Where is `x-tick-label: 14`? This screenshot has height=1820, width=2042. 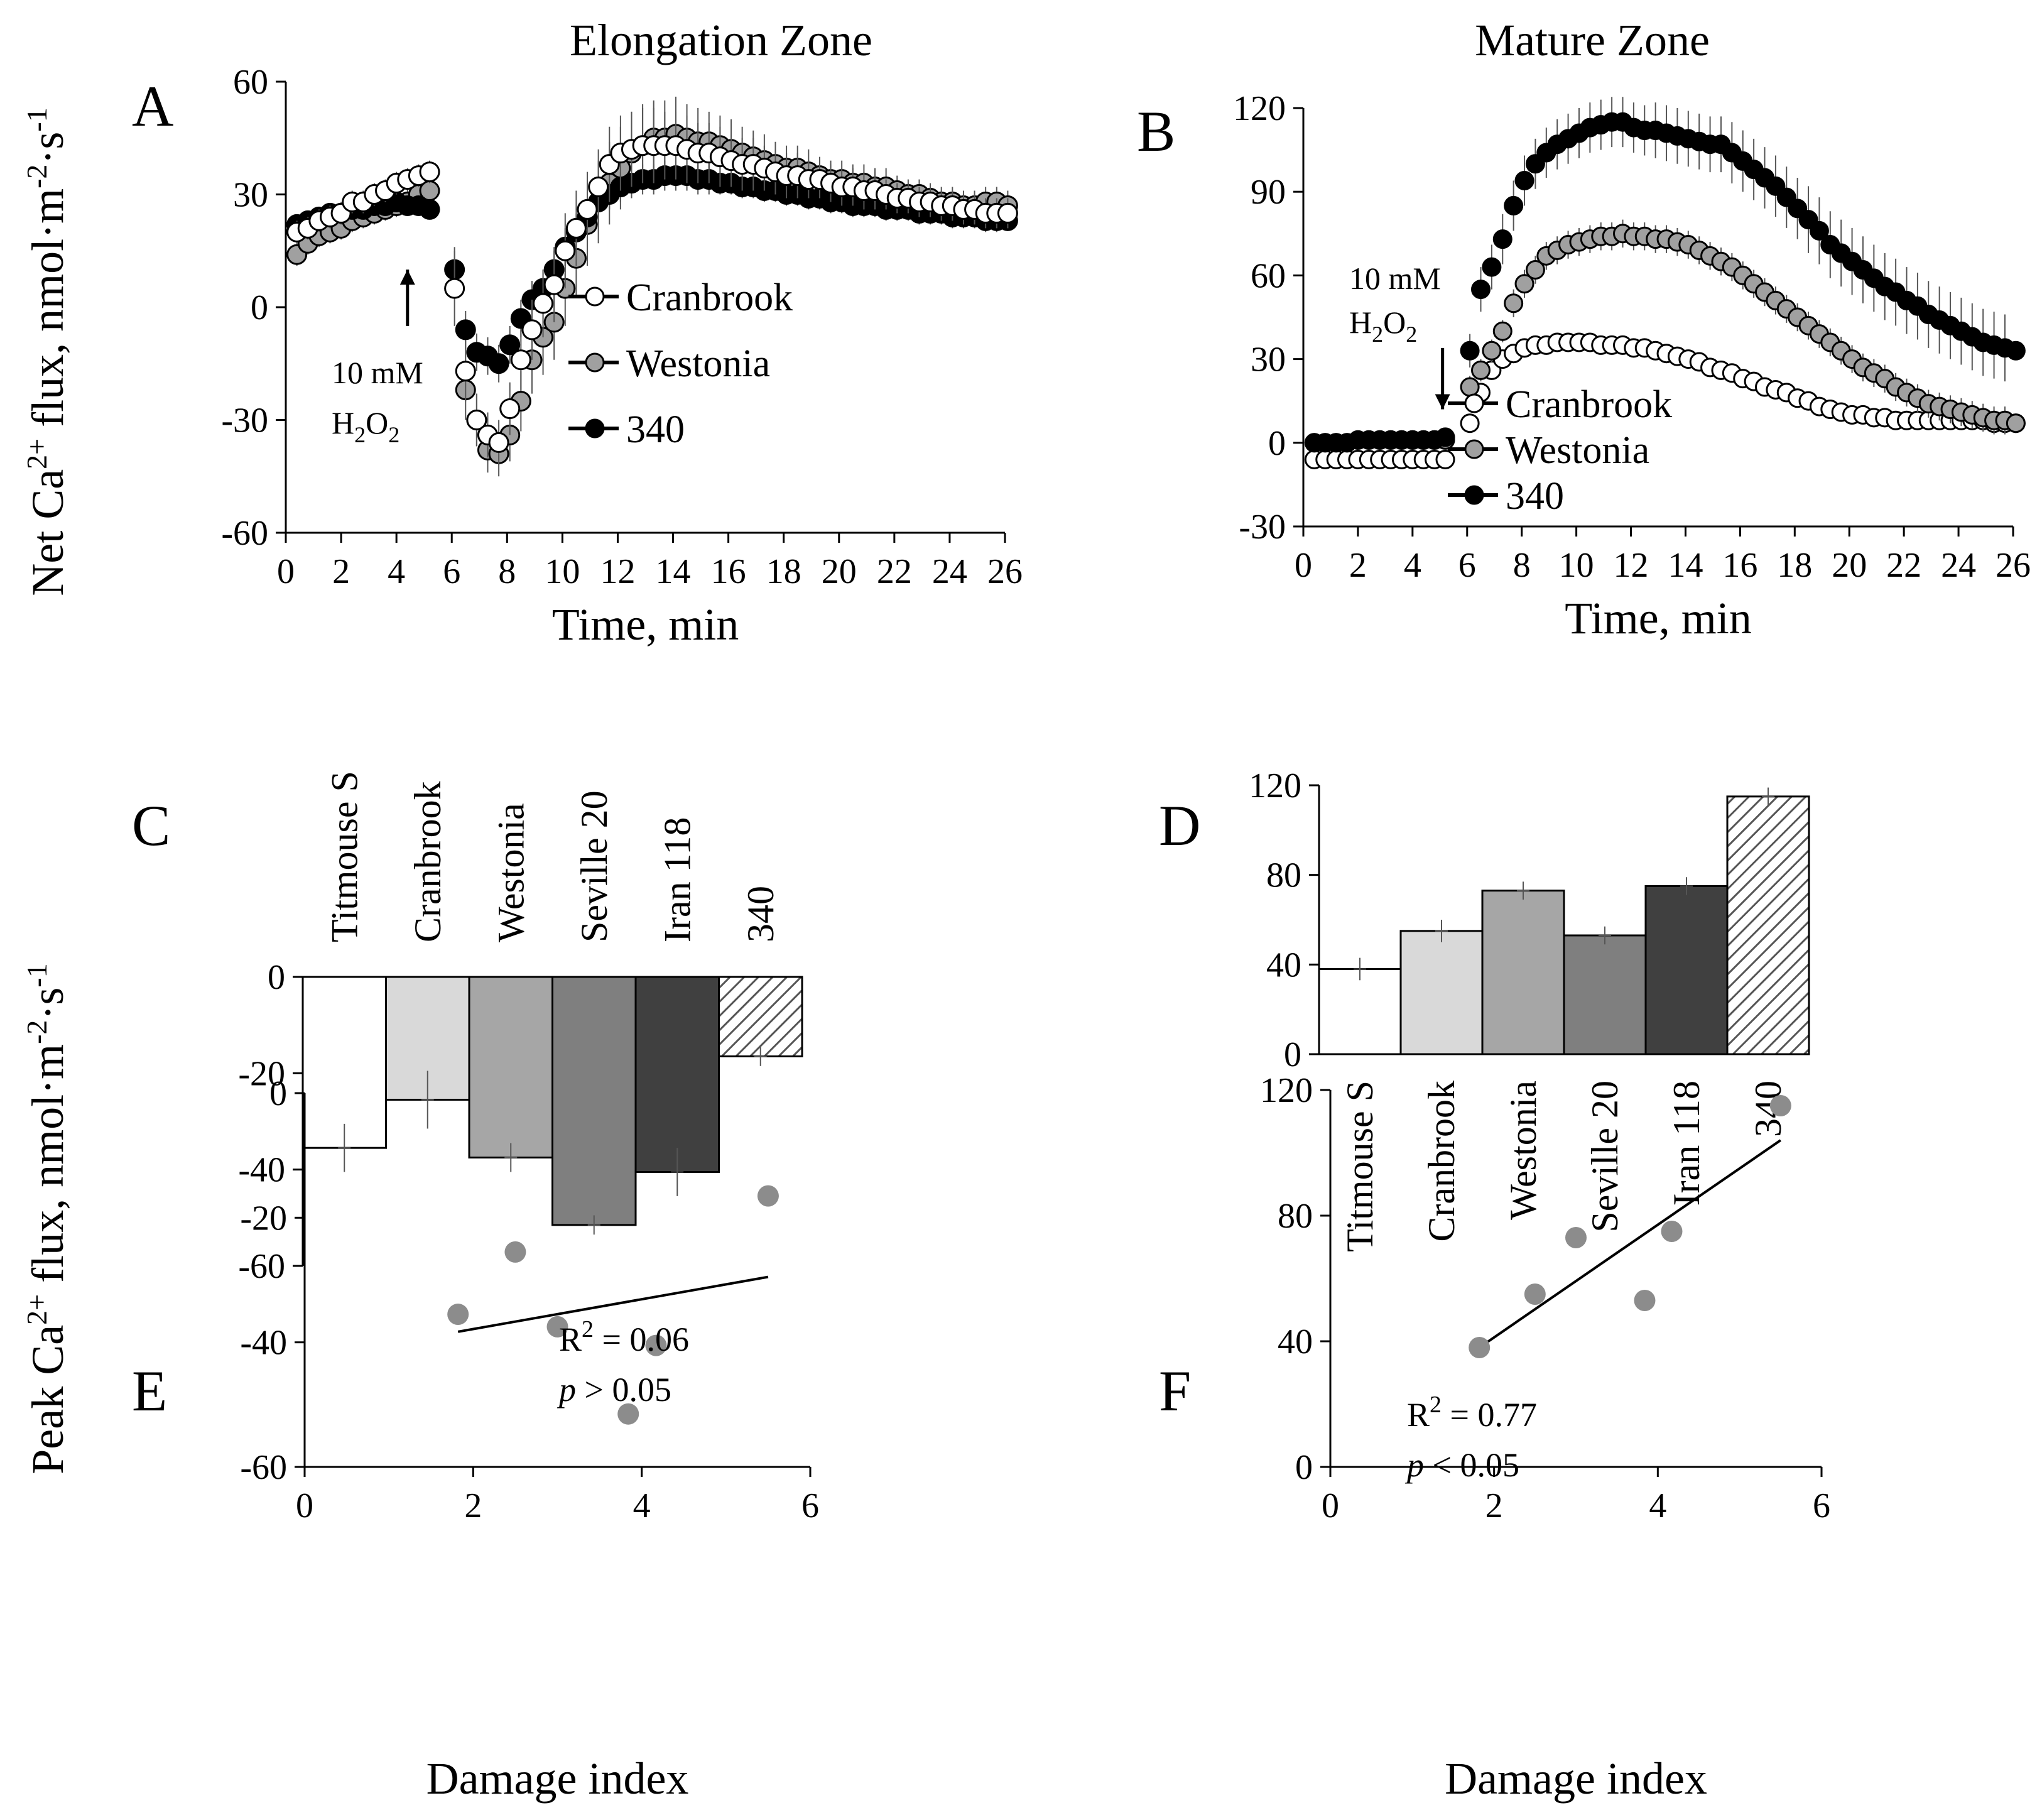
x-tick-label: 14 is located at coordinates (1685, 565).